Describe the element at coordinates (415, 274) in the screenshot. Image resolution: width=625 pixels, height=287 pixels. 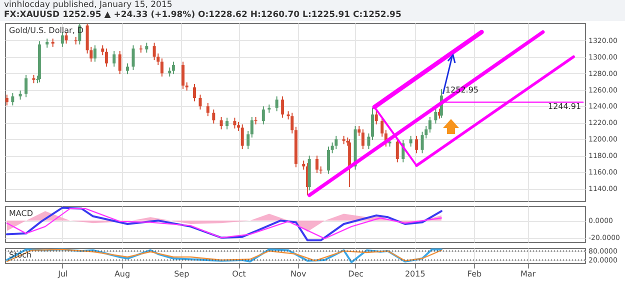
I see `x-tick-label: 2015` at that location.